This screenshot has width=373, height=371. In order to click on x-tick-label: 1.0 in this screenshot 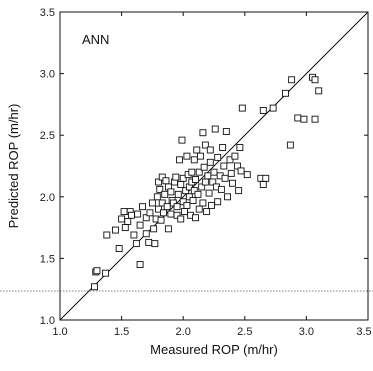, I will do `click(59, 332)`.